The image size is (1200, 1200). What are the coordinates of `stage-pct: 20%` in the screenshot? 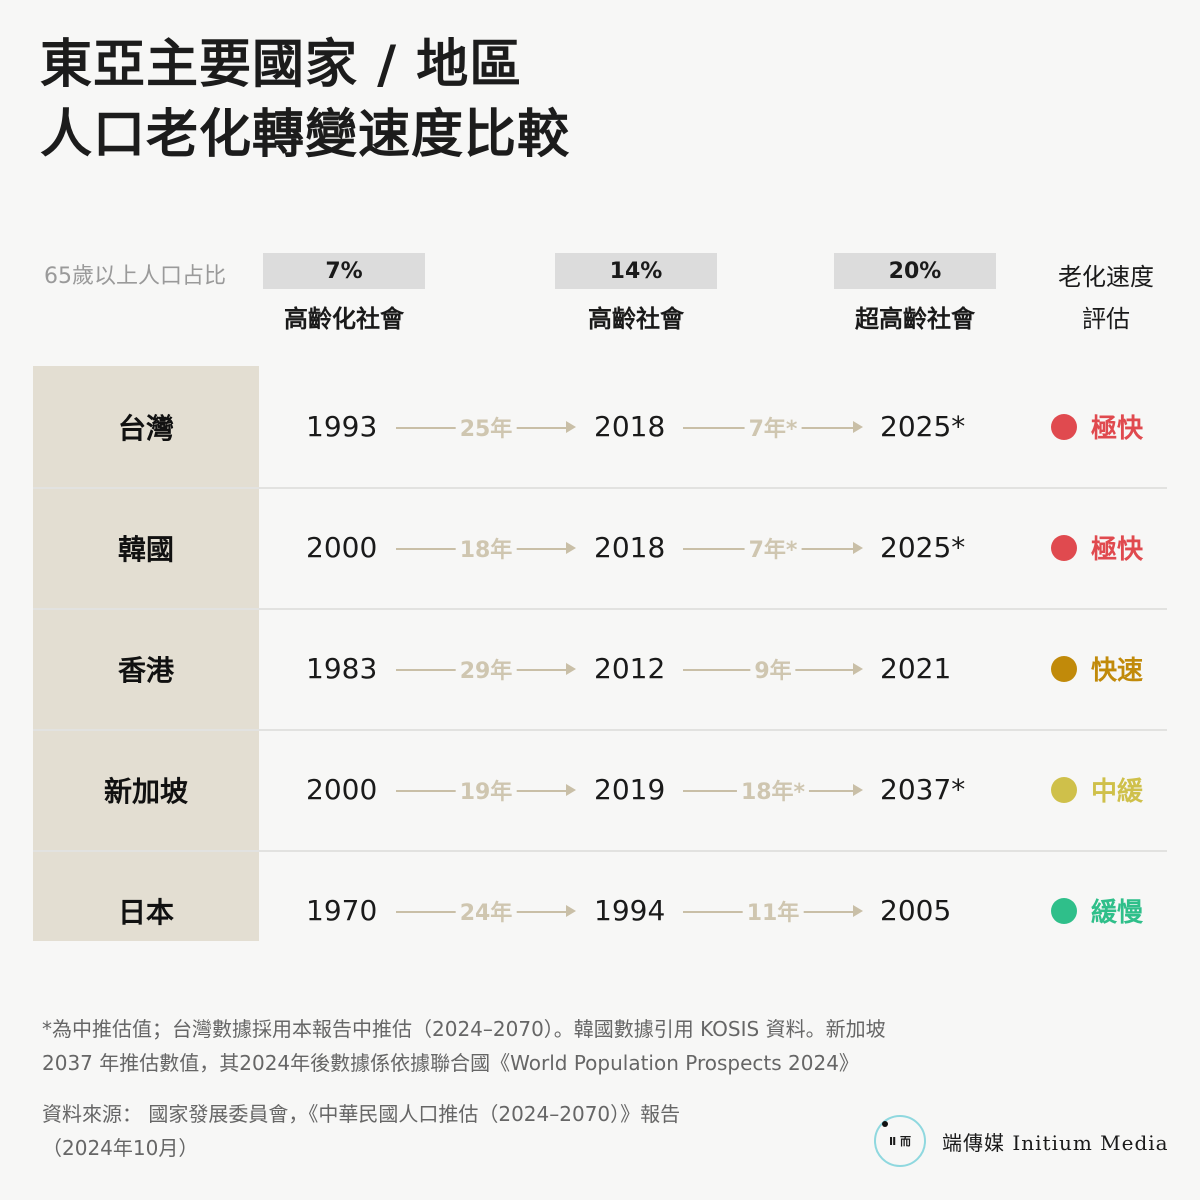 It's located at (915, 271).